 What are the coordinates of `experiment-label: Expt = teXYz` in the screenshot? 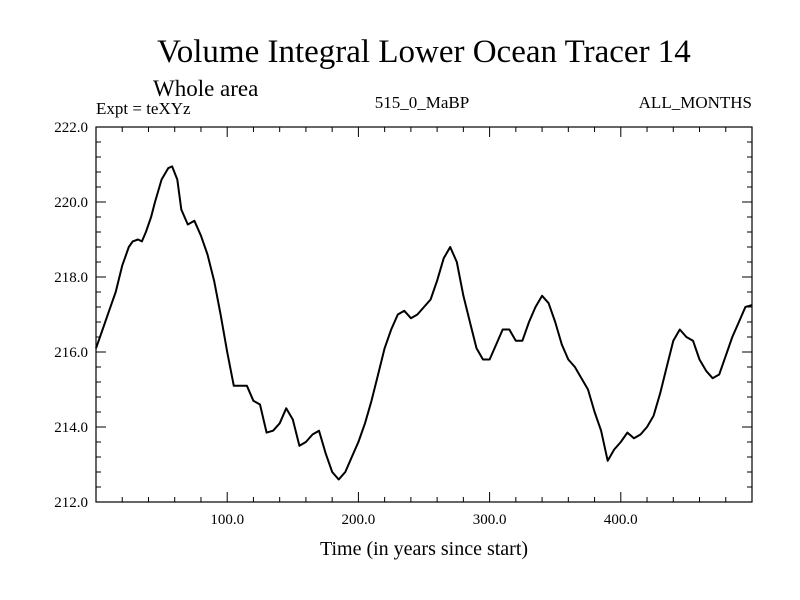 It's located at (143, 108).